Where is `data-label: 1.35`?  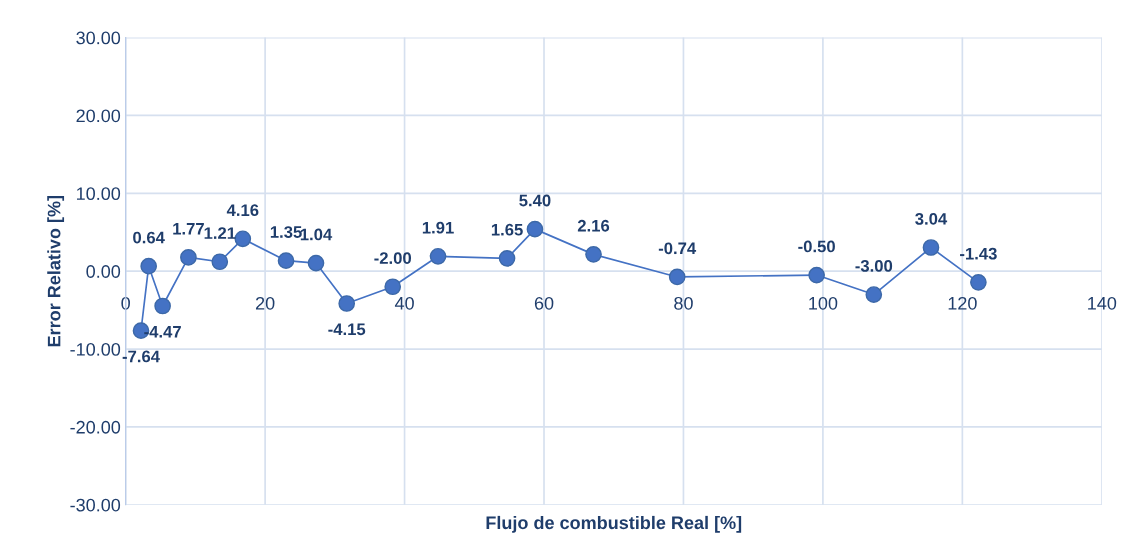 data-label: 1.35 is located at coordinates (286, 232).